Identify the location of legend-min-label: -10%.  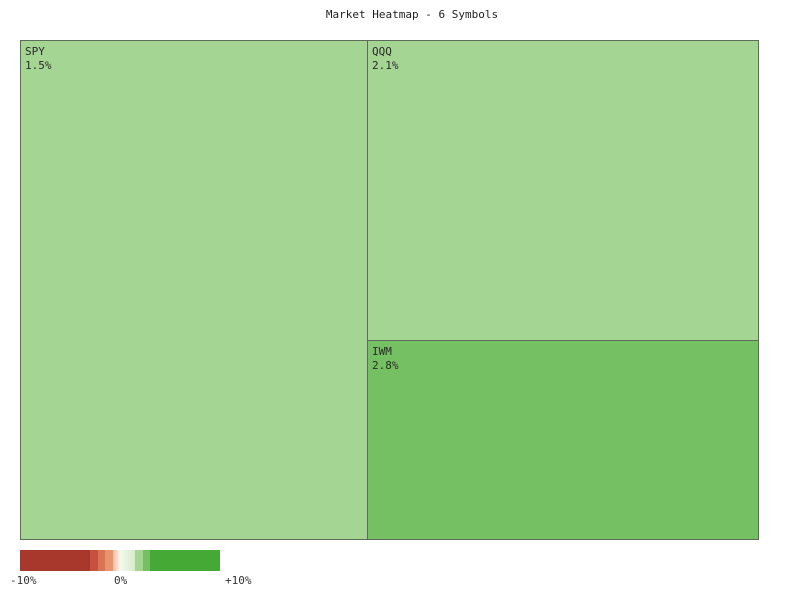
(23, 580).